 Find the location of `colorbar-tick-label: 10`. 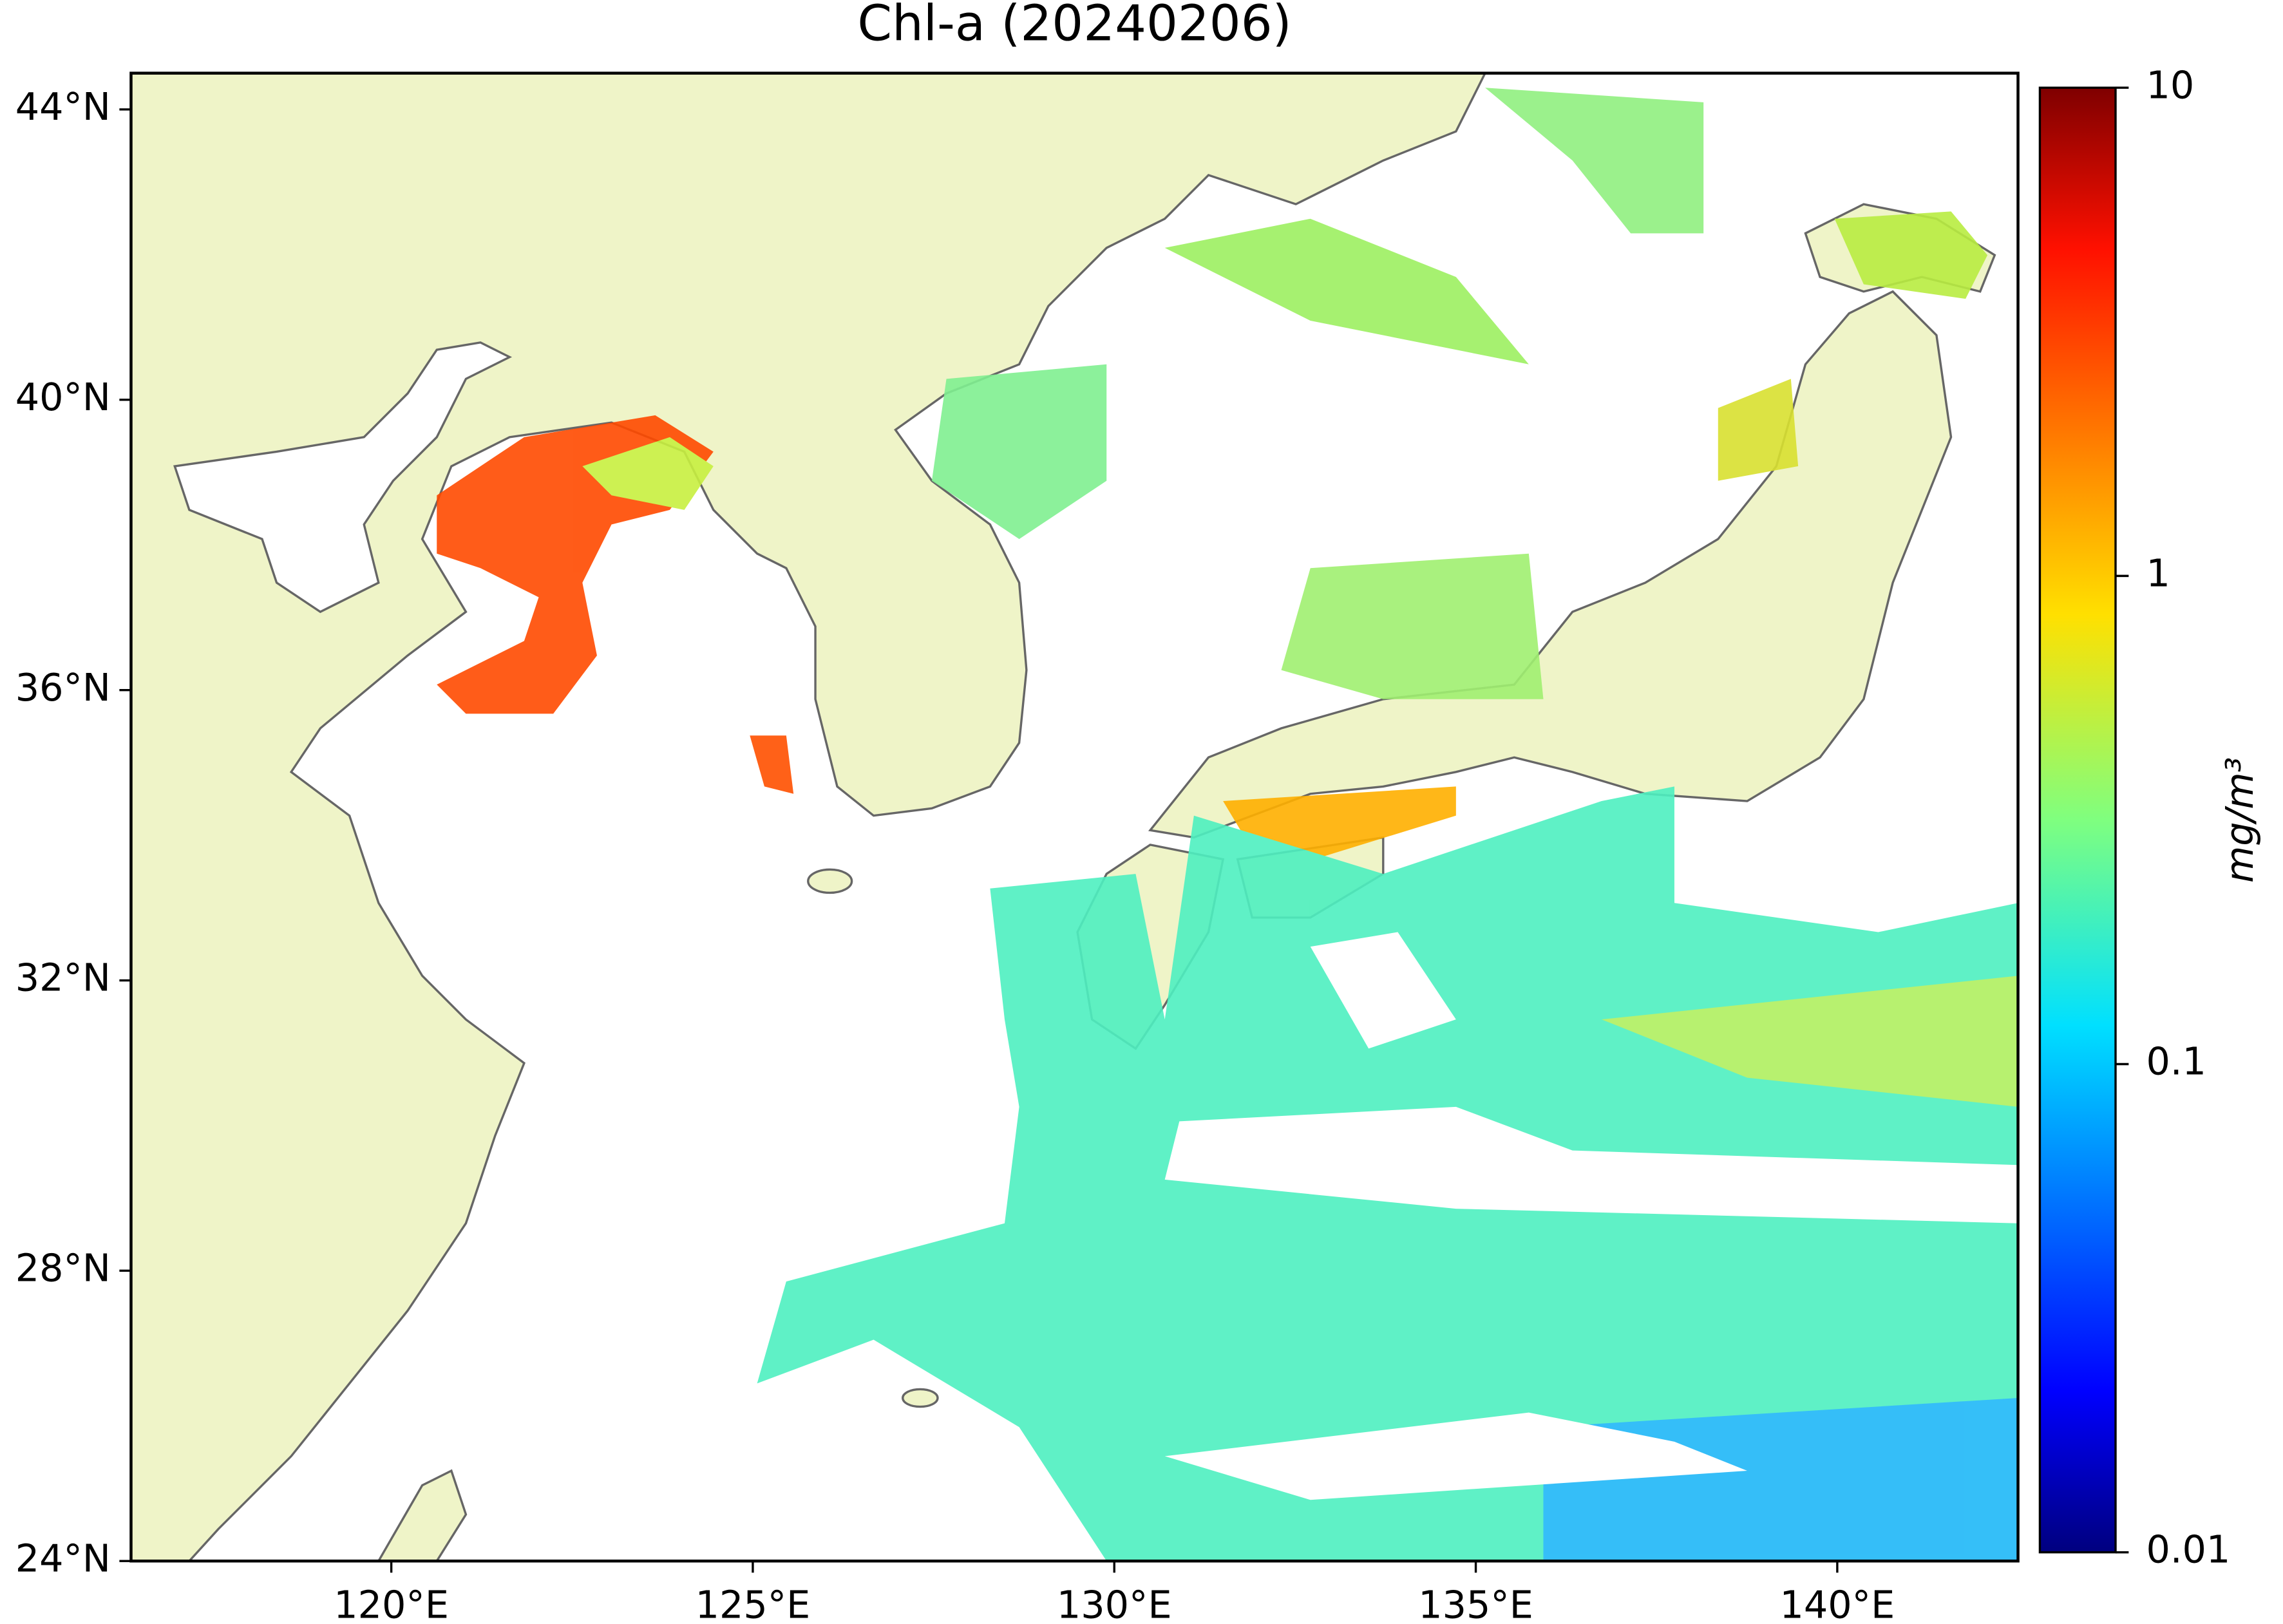

colorbar-tick-label: 10 is located at coordinates (2170, 85).